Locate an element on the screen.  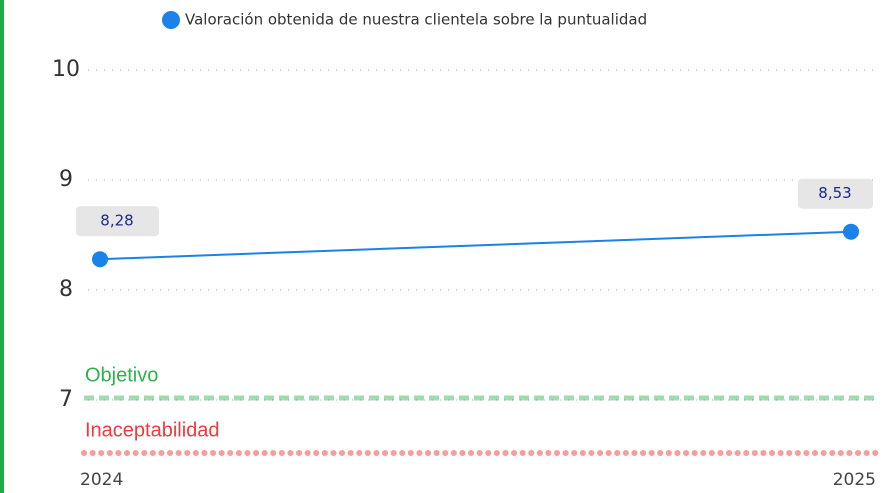
y-tick-label: 8 is located at coordinates (66, 289).